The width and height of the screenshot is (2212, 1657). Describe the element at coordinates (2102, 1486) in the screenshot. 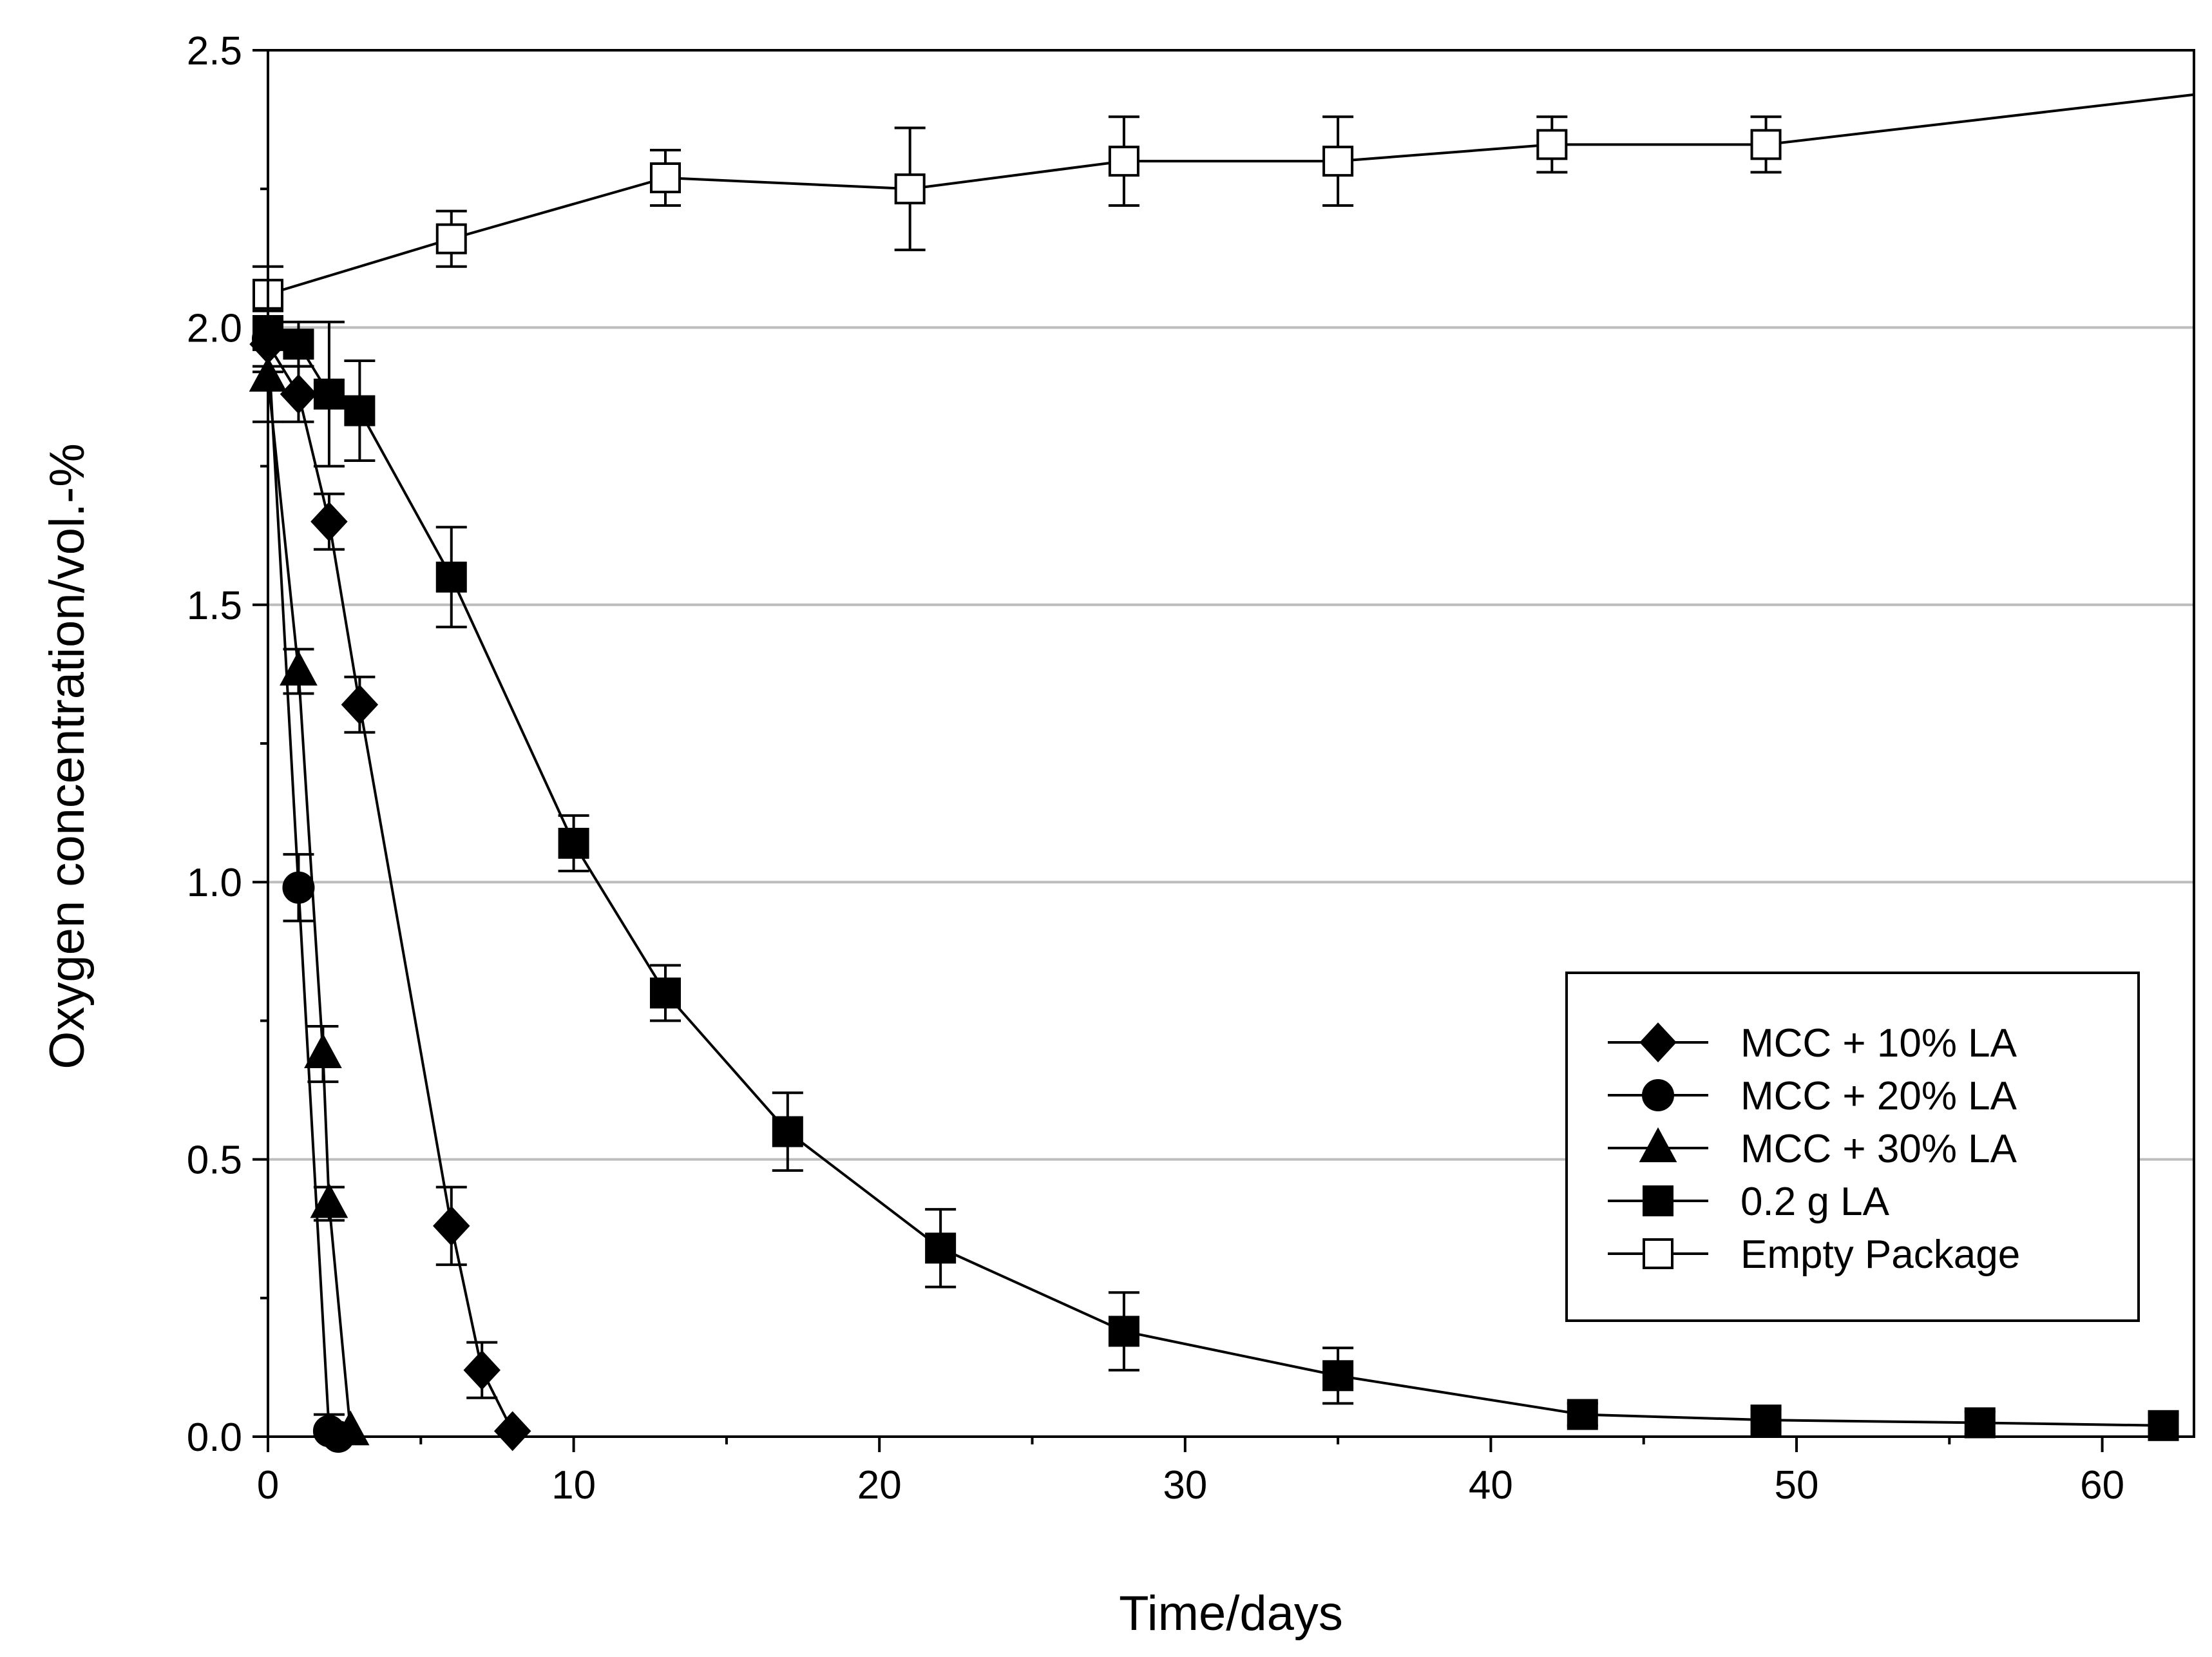

I see `x-tick-label: 60` at that location.